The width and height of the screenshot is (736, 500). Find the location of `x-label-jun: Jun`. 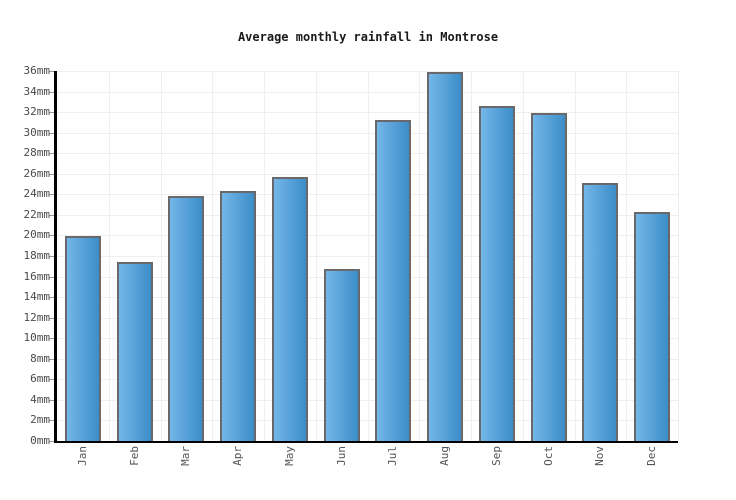

x-label-jun: Jun is located at coordinates (341, 456).